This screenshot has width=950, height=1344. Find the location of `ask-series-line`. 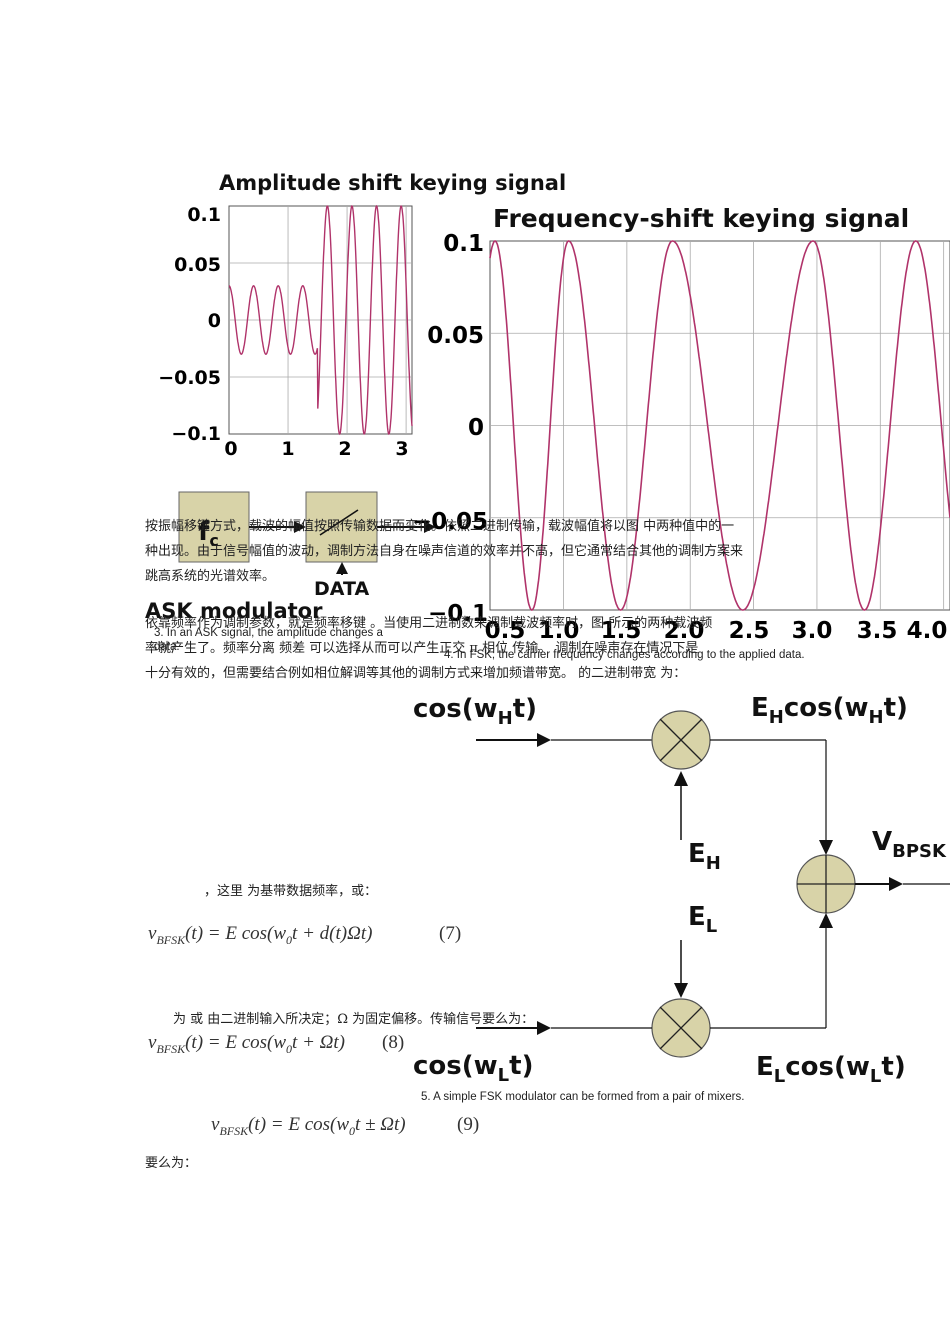

ask-series-line is located at coordinates (320, 320).